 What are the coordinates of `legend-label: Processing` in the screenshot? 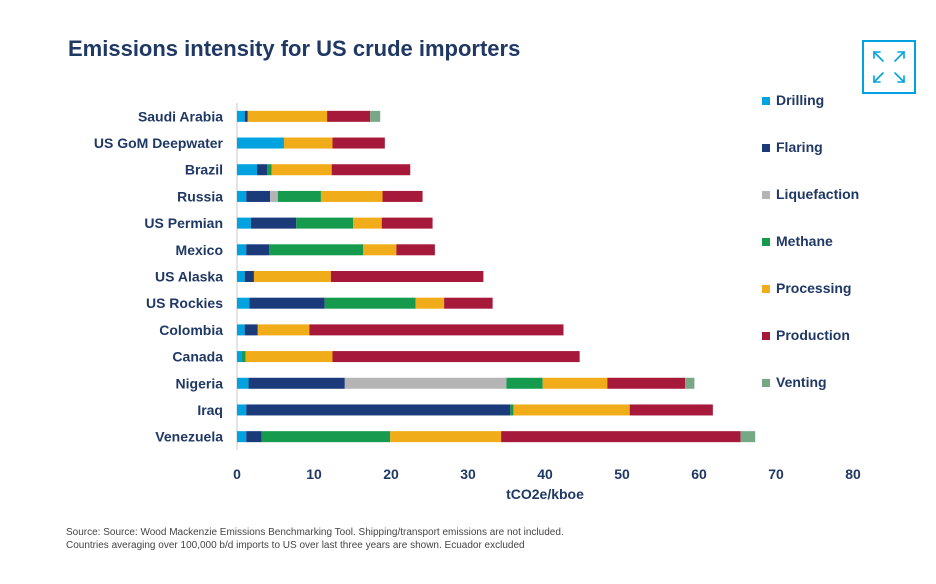 It's located at (813, 288).